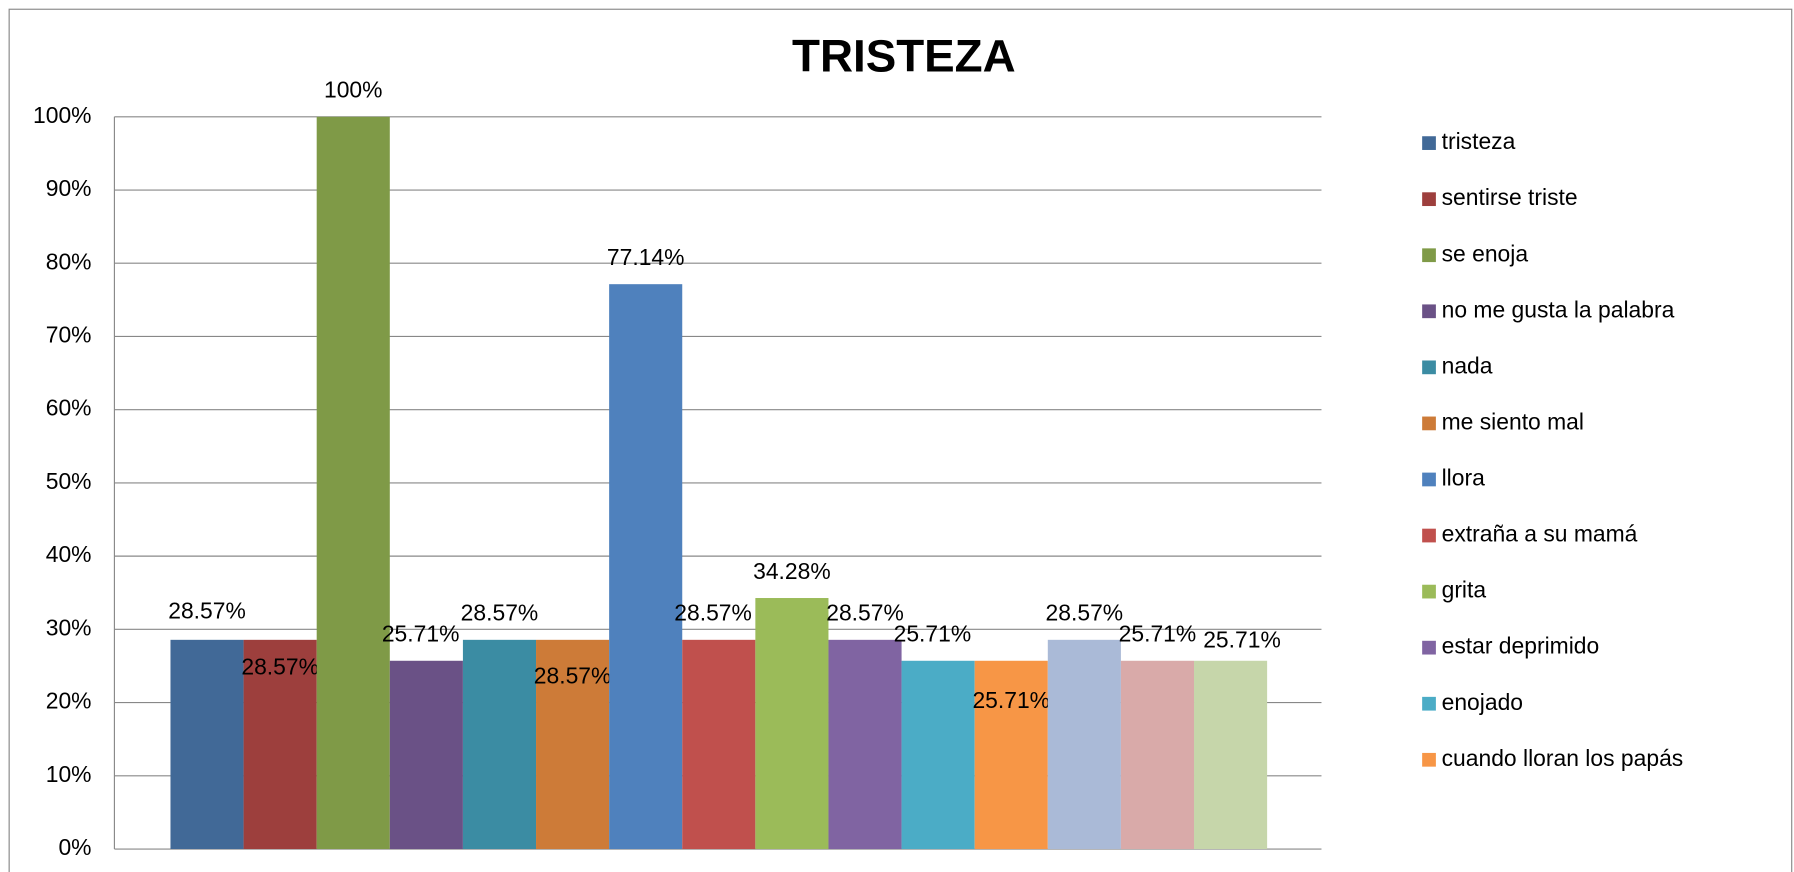  I want to click on legend-label: grita, so click(1464, 590).